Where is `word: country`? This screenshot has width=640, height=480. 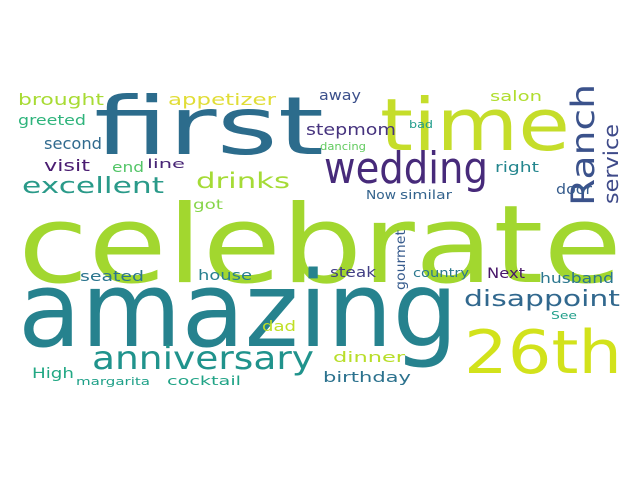 word: country is located at coordinates (441, 273).